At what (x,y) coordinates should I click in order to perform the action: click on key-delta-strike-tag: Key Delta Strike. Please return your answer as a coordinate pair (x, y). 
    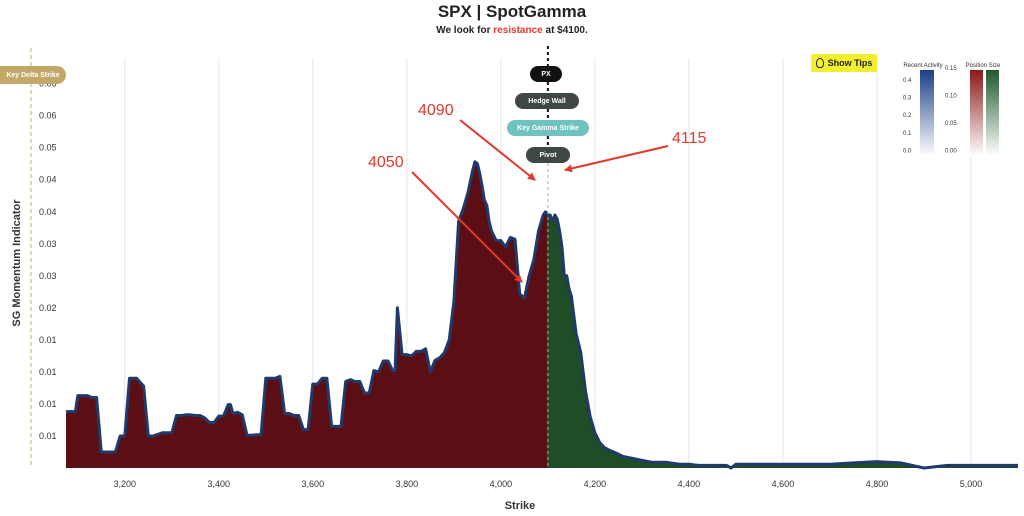
    Looking at the image, I should click on (33, 75).